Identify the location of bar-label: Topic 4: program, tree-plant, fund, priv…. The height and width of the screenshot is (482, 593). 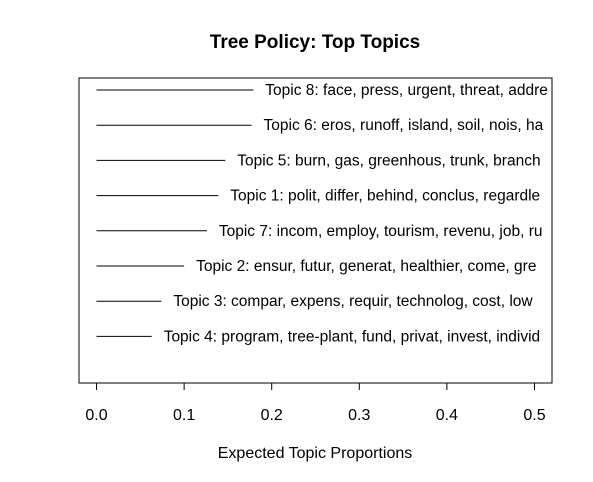
(352, 336).